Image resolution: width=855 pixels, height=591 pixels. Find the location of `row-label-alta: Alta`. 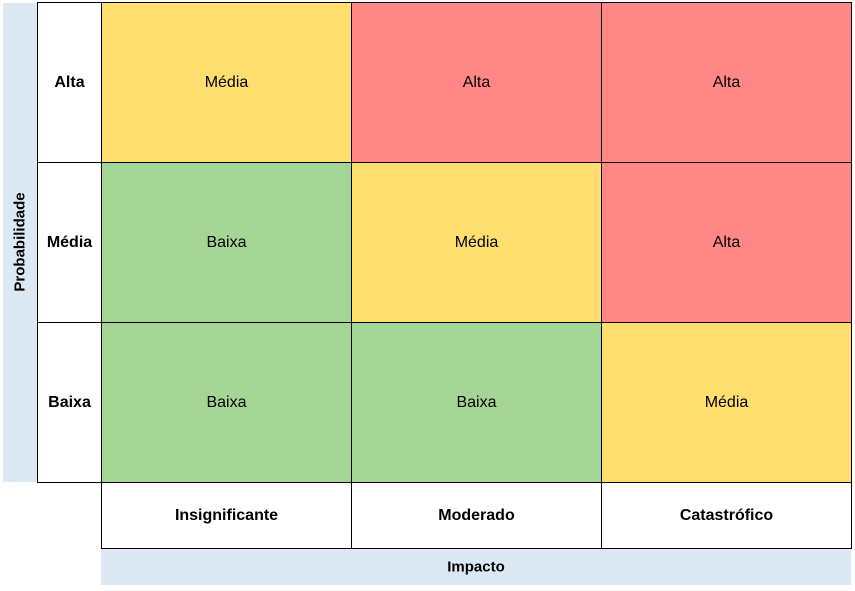

row-label-alta: Alta is located at coordinates (69, 82).